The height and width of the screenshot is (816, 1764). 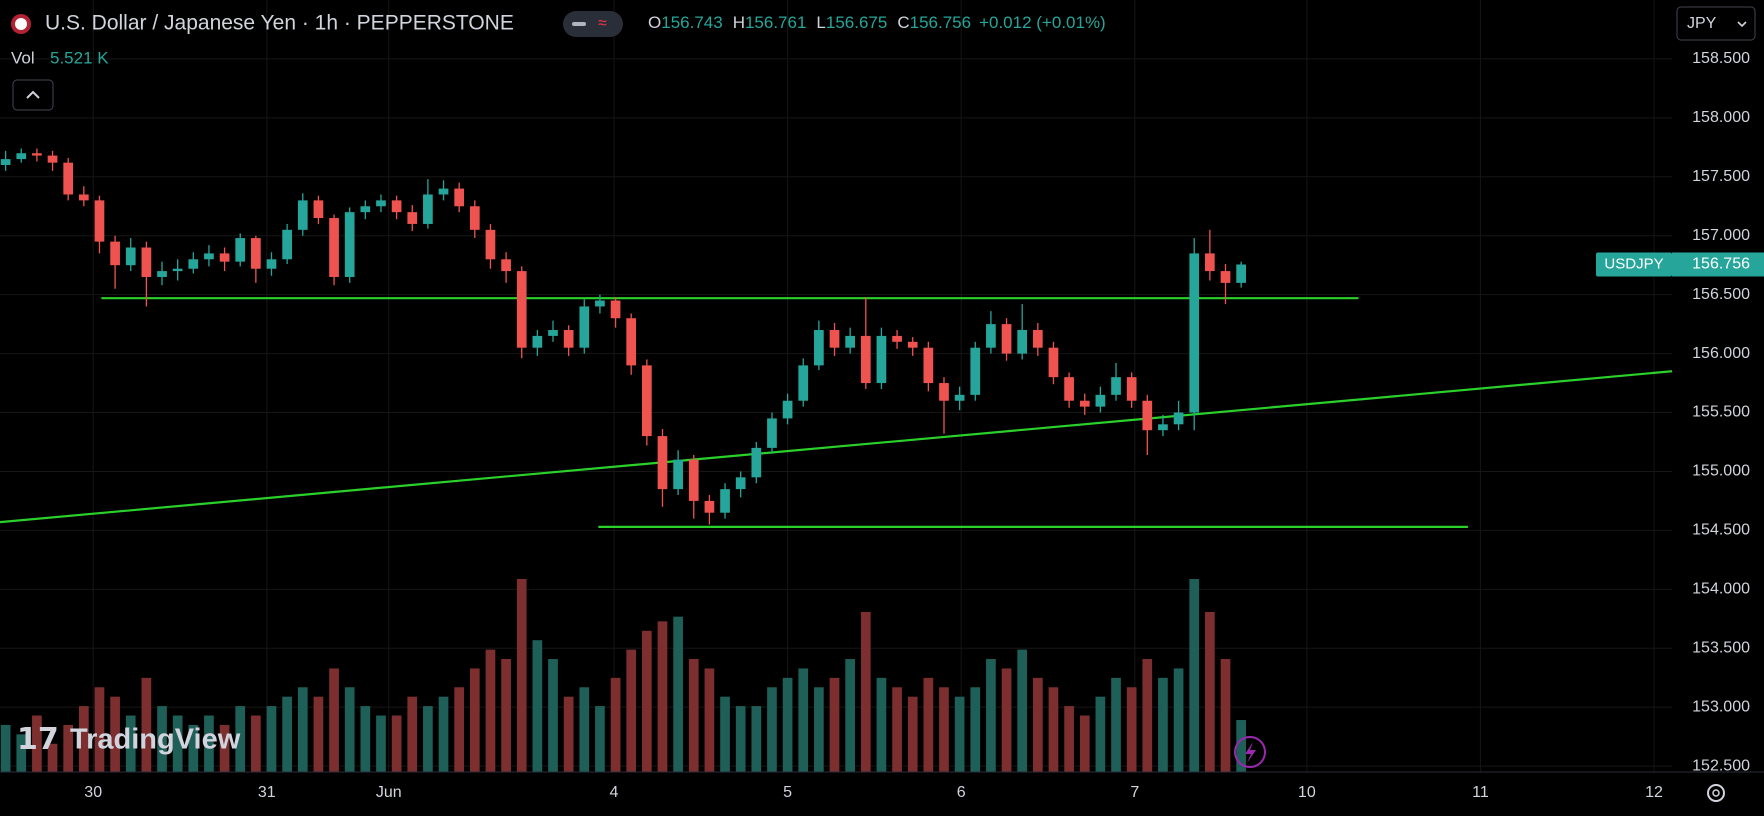 I want to click on x-tick-label: Jun, so click(x=389, y=792).